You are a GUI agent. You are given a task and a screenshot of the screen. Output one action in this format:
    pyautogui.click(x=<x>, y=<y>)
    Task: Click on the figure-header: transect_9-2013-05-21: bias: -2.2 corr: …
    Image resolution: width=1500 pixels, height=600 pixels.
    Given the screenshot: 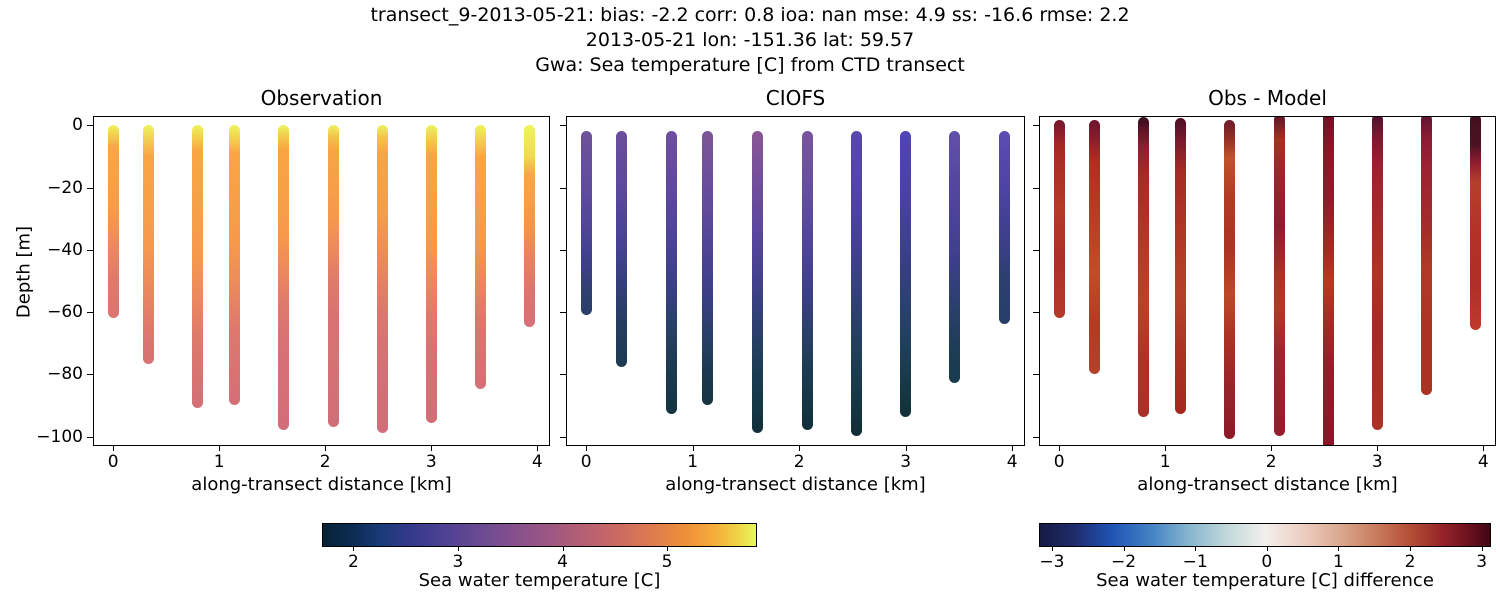 What is the action you would take?
    pyautogui.click(x=750, y=40)
    